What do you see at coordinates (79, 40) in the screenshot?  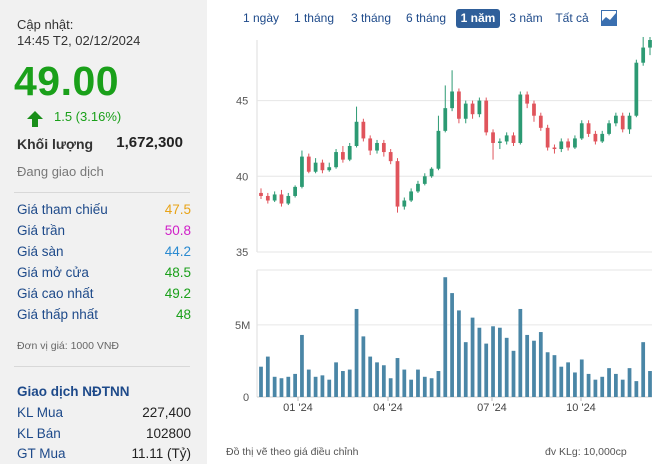 I see `update-time: 14:45 T2, 02/12/2024` at bounding box center [79, 40].